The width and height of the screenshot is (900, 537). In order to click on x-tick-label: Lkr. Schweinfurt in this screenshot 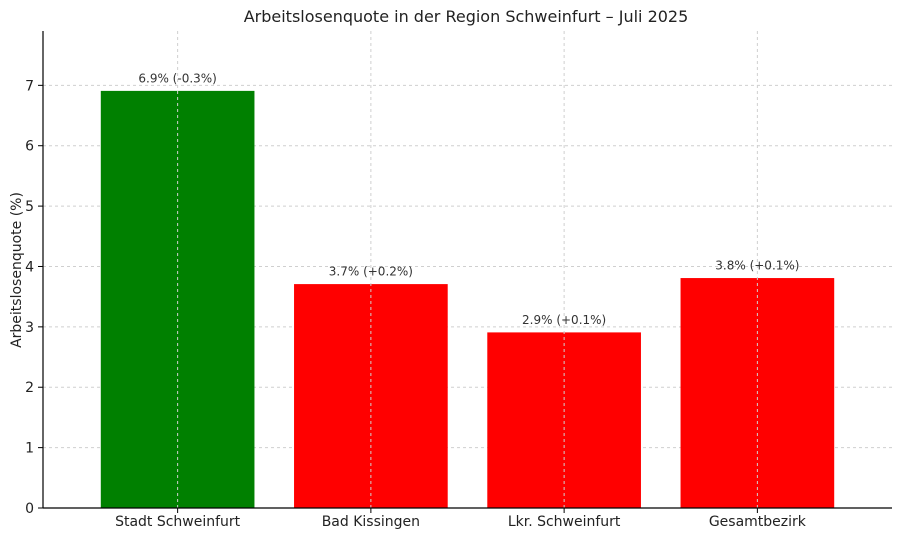, I will do `click(564, 522)`.